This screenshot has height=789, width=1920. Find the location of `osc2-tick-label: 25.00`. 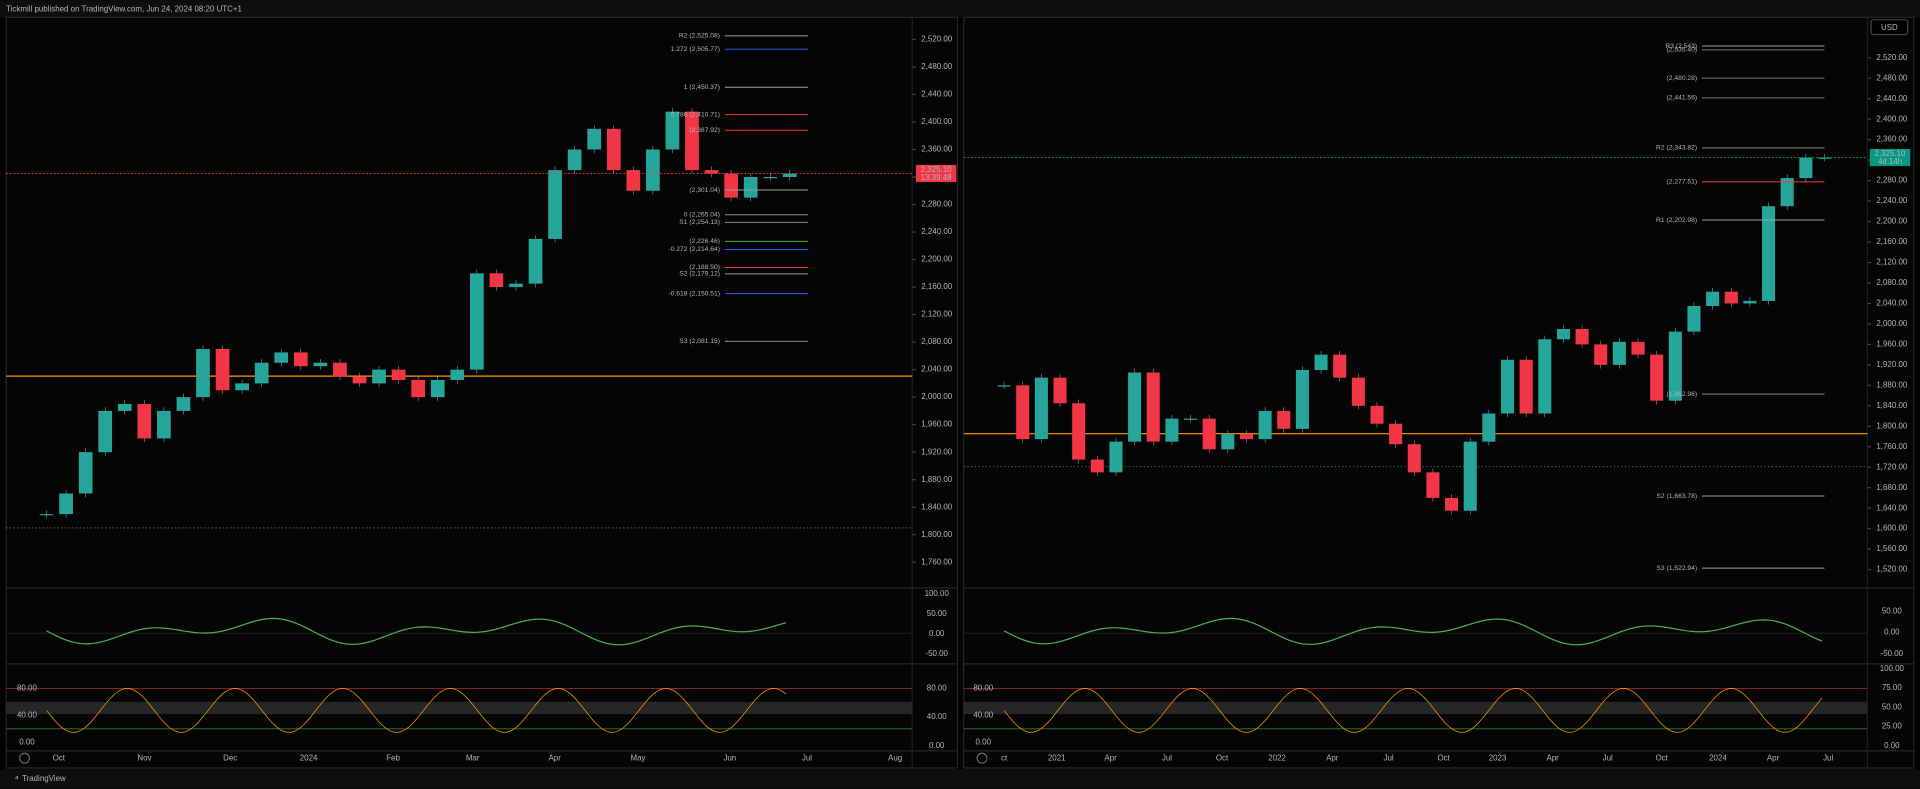

osc2-tick-label: 25.00 is located at coordinates (1892, 726).